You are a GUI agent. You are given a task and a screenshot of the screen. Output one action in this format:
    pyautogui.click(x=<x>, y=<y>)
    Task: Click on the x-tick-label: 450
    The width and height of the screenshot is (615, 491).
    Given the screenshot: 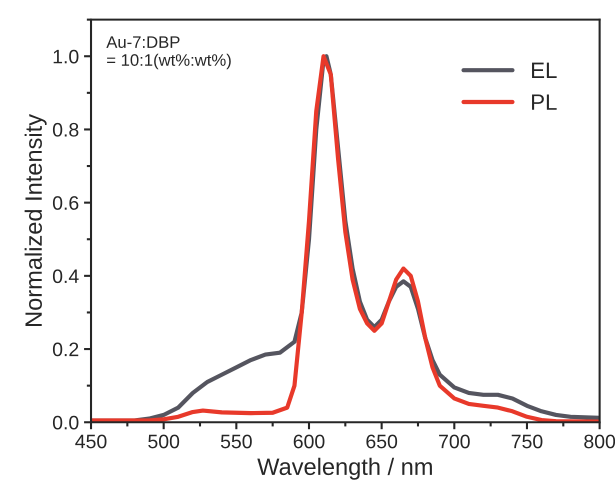 What is the action you would take?
    pyautogui.click(x=90, y=441)
    